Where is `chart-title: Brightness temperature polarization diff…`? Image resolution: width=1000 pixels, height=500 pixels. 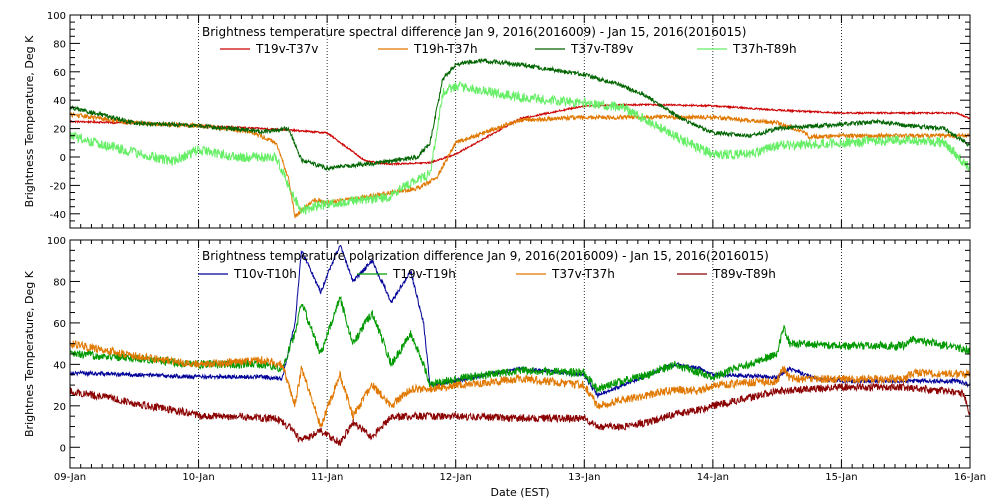 chart-title: Brightness temperature polarization diff… is located at coordinates (485, 256).